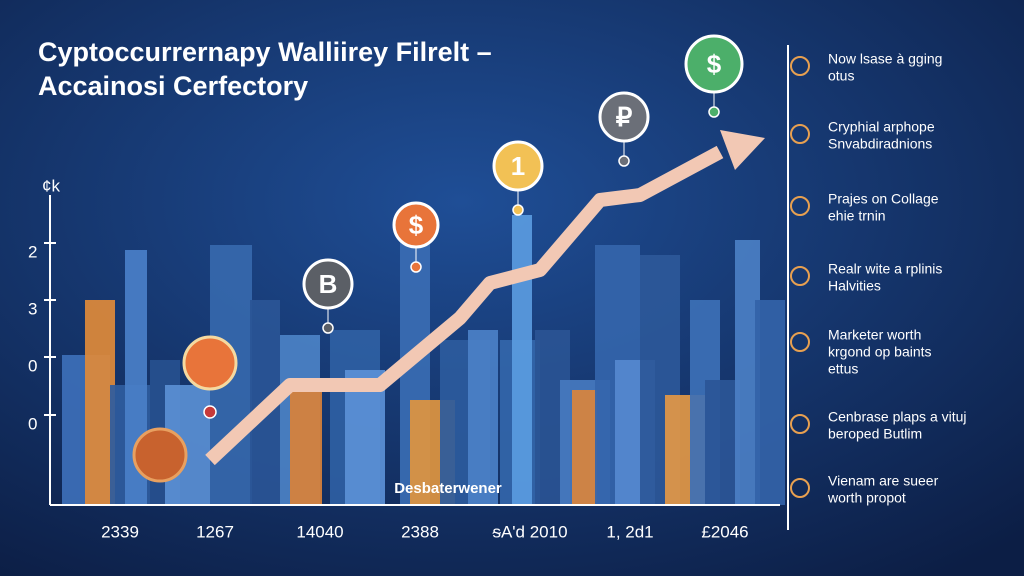 The width and height of the screenshot is (1024, 576). I want to click on y-tick-label: 3, so click(32, 308).